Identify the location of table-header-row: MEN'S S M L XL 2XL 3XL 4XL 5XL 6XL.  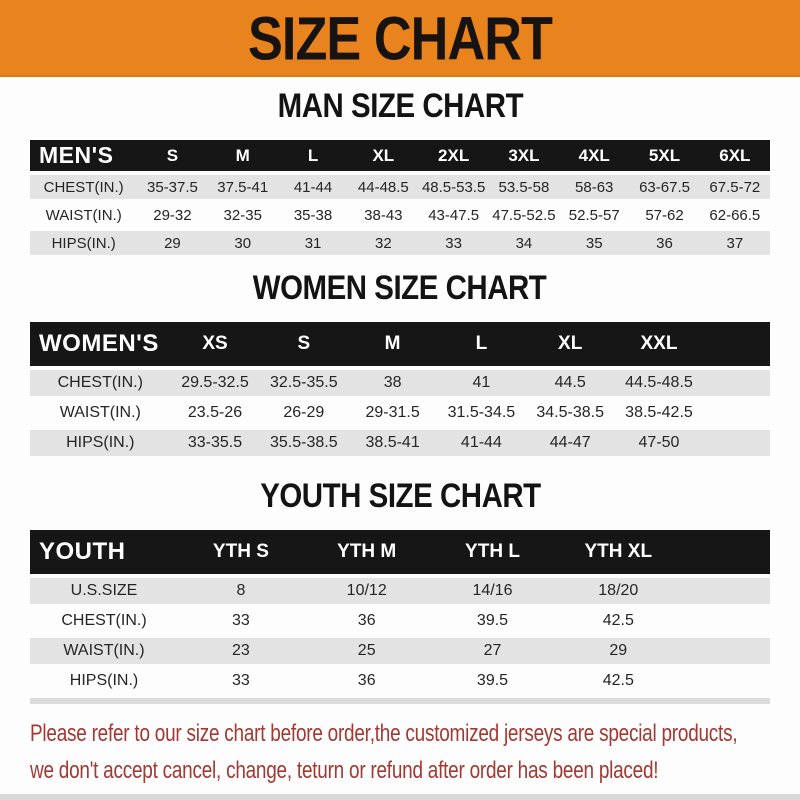
(400, 155).